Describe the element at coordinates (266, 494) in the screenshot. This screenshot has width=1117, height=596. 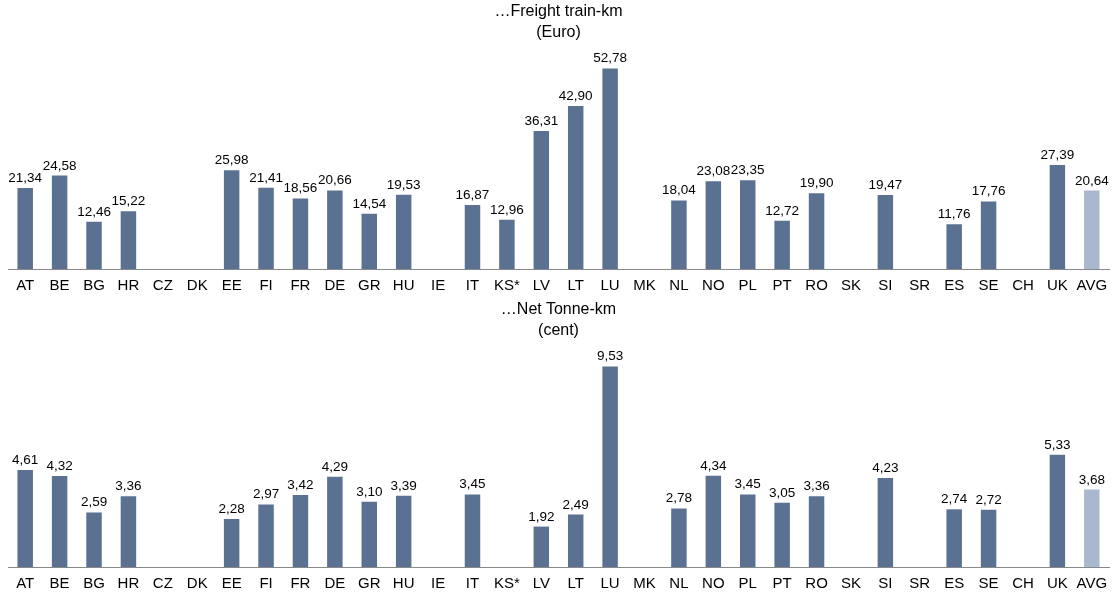
I see `data-label: 2,97` at that location.